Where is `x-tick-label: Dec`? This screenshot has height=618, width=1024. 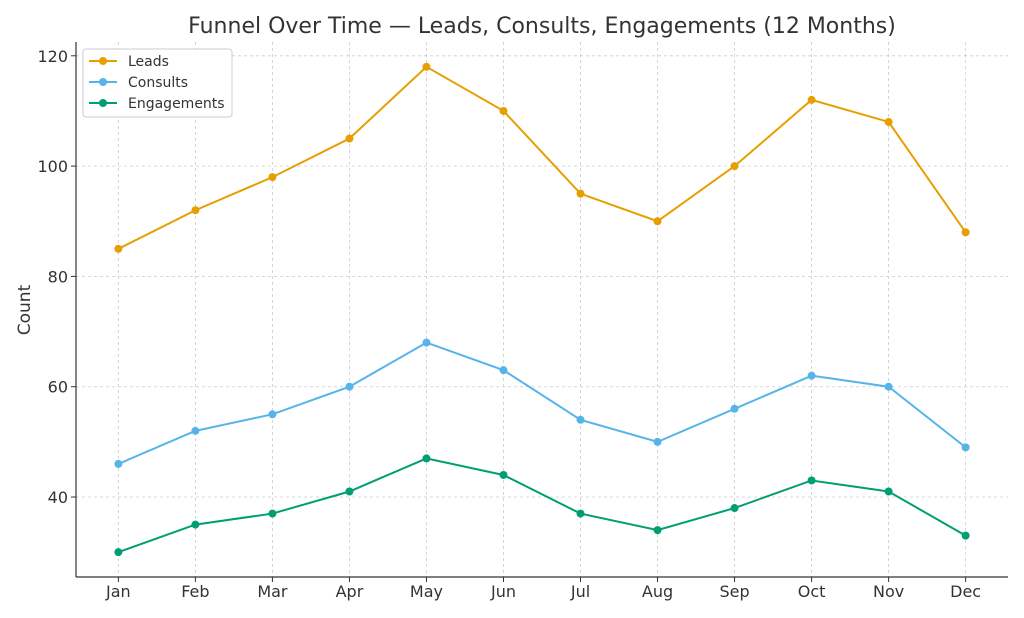 x-tick-label: Dec is located at coordinates (965, 591).